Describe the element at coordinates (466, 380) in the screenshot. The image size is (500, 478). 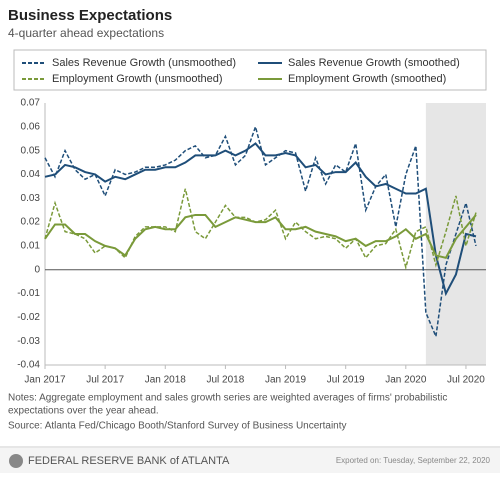
I see `x-tick-label: Jul 2020` at that location.